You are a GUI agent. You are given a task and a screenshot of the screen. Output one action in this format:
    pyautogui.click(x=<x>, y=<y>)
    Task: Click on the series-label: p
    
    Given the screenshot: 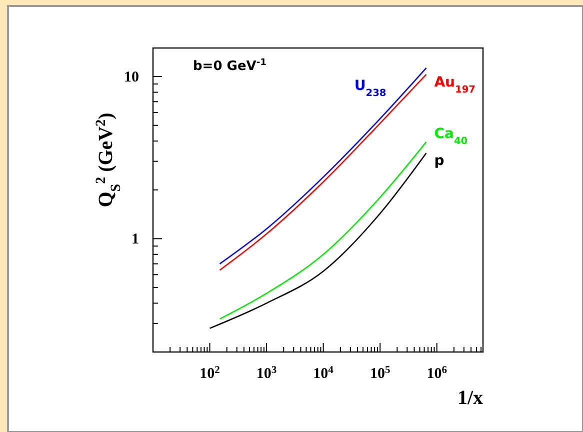 What is the action you would take?
    pyautogui.click(x=439, y=161)
    